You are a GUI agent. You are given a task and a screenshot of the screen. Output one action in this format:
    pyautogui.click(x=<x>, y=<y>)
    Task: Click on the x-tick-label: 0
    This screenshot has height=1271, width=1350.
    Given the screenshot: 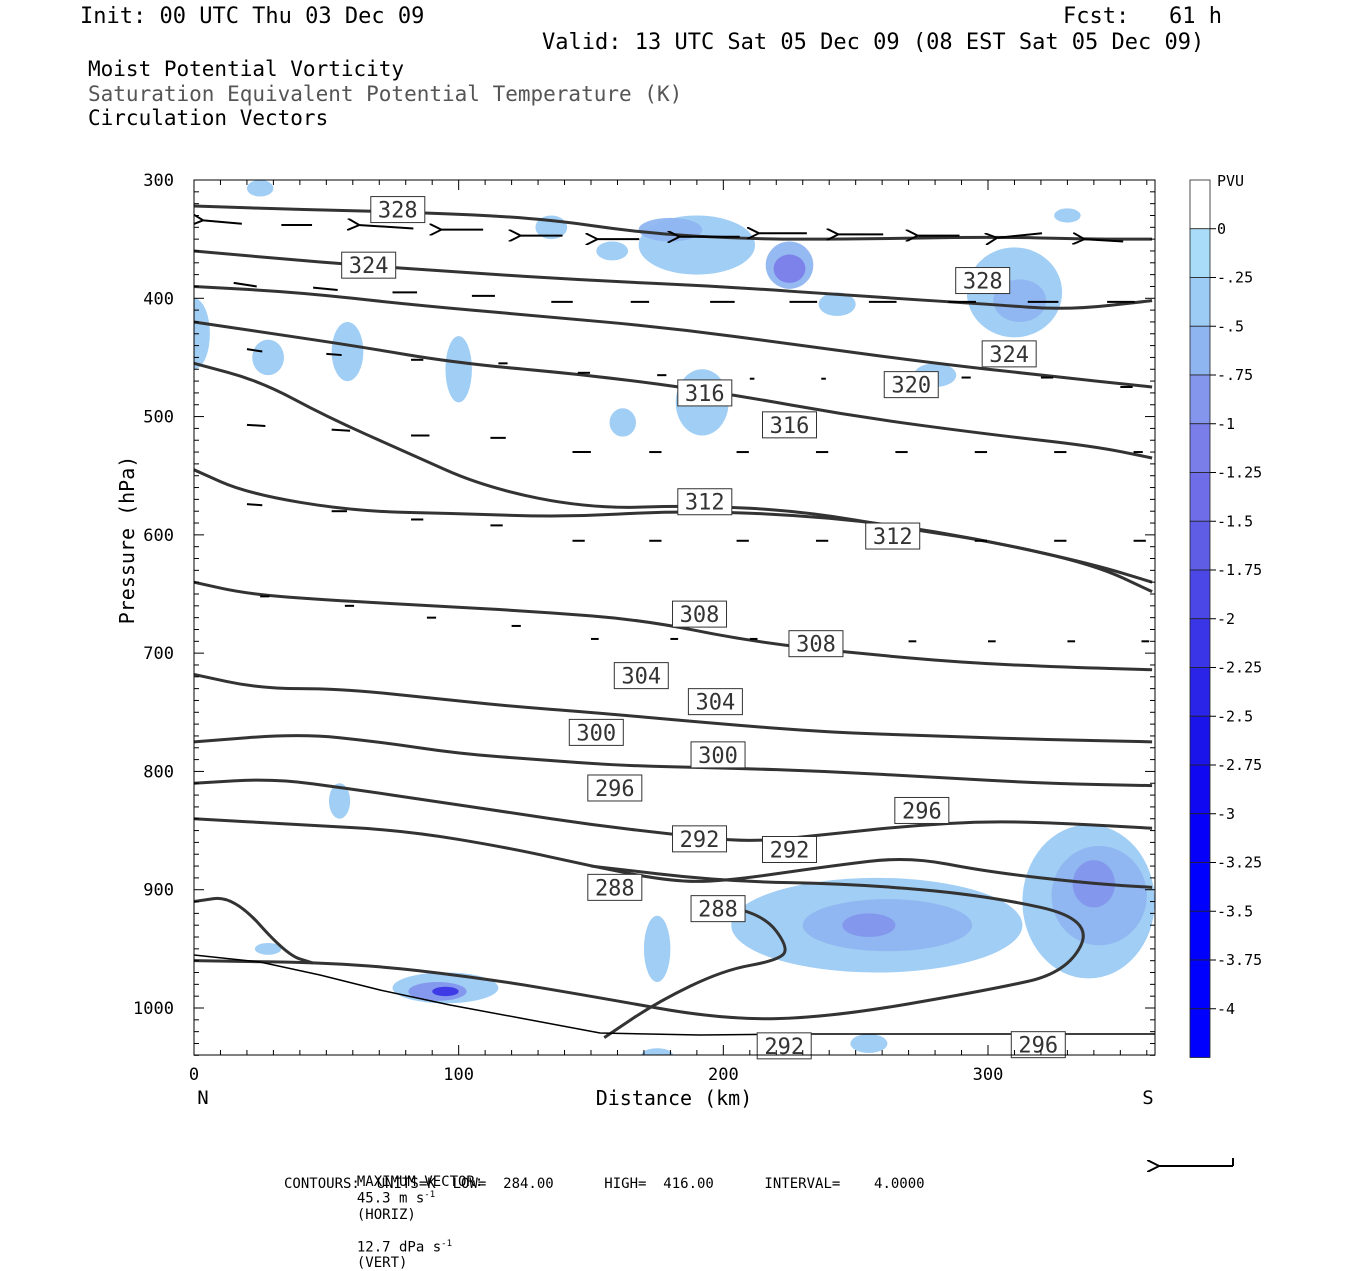 What is the action you would take?
    pyautogui.click(x=194, y=1075)
    